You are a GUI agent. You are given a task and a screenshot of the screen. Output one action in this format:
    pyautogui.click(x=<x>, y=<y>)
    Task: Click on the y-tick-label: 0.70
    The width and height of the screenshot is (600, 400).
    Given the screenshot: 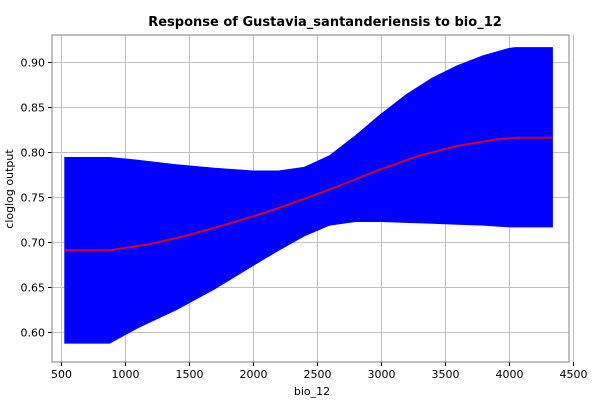 What is the action you would take?
    pyautogui.click(x=33, y=243)
    